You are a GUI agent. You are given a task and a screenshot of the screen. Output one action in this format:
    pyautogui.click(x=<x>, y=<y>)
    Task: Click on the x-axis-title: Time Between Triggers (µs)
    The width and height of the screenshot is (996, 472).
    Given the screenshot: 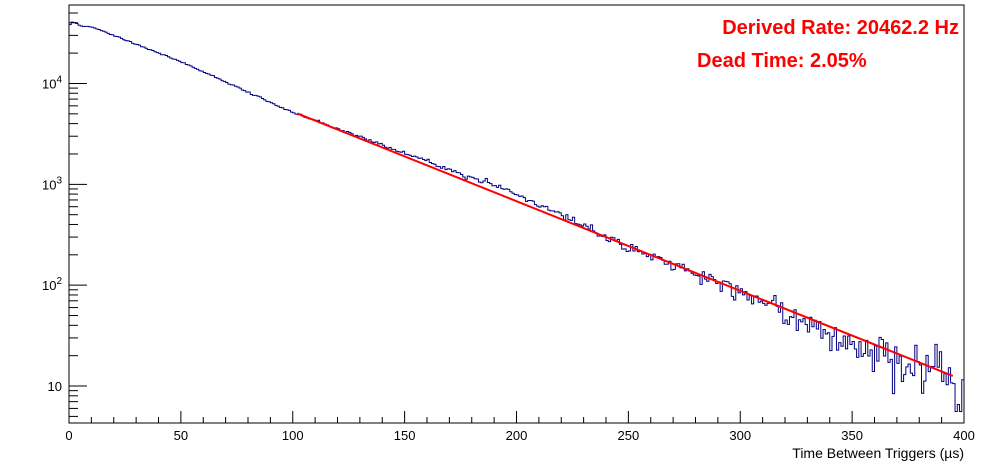 What is the action you would take?
    pyautogui.click(x=878, y=453)
    